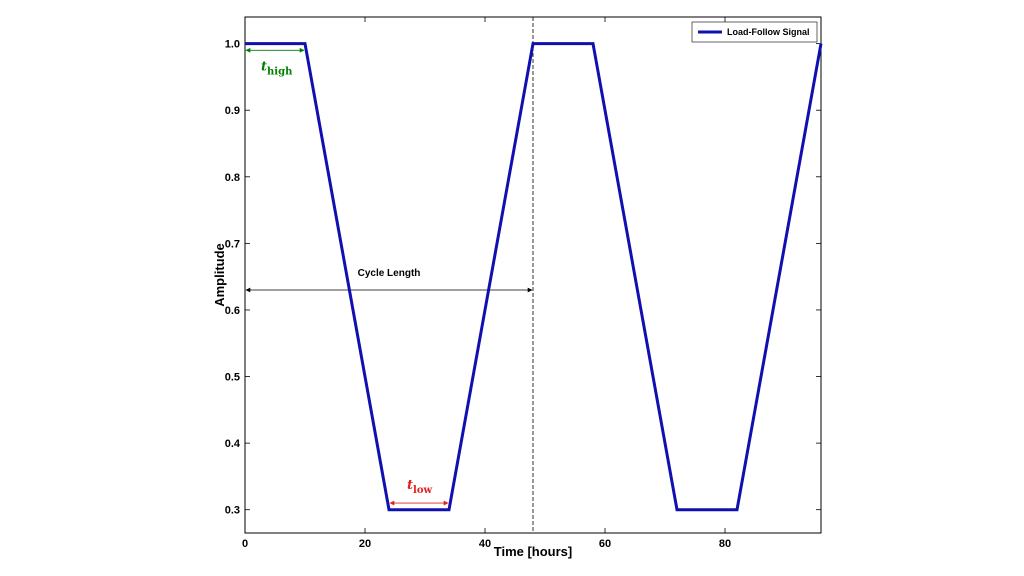 Image resolution: width=1024 pixels, height=576 pixels. Describe the element at coordinates (422, 490) in the screenshot. I see `t-low-sub: low` at that location.